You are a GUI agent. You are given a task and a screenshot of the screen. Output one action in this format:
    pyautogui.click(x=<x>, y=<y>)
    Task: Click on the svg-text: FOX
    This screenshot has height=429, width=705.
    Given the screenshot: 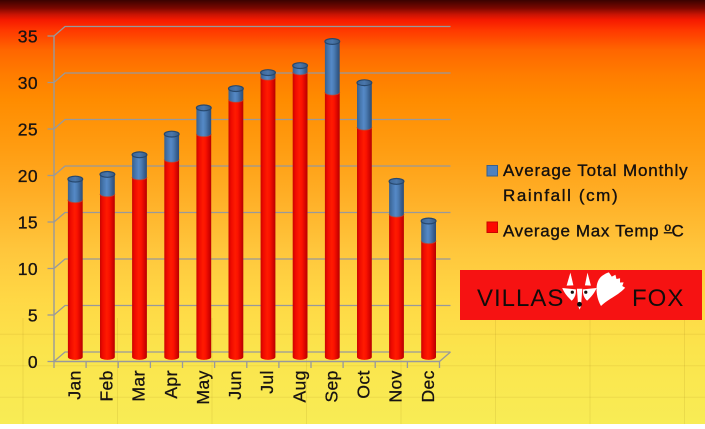 What is the action you would take?
    pyautogui.click(x=658, y=298)
    